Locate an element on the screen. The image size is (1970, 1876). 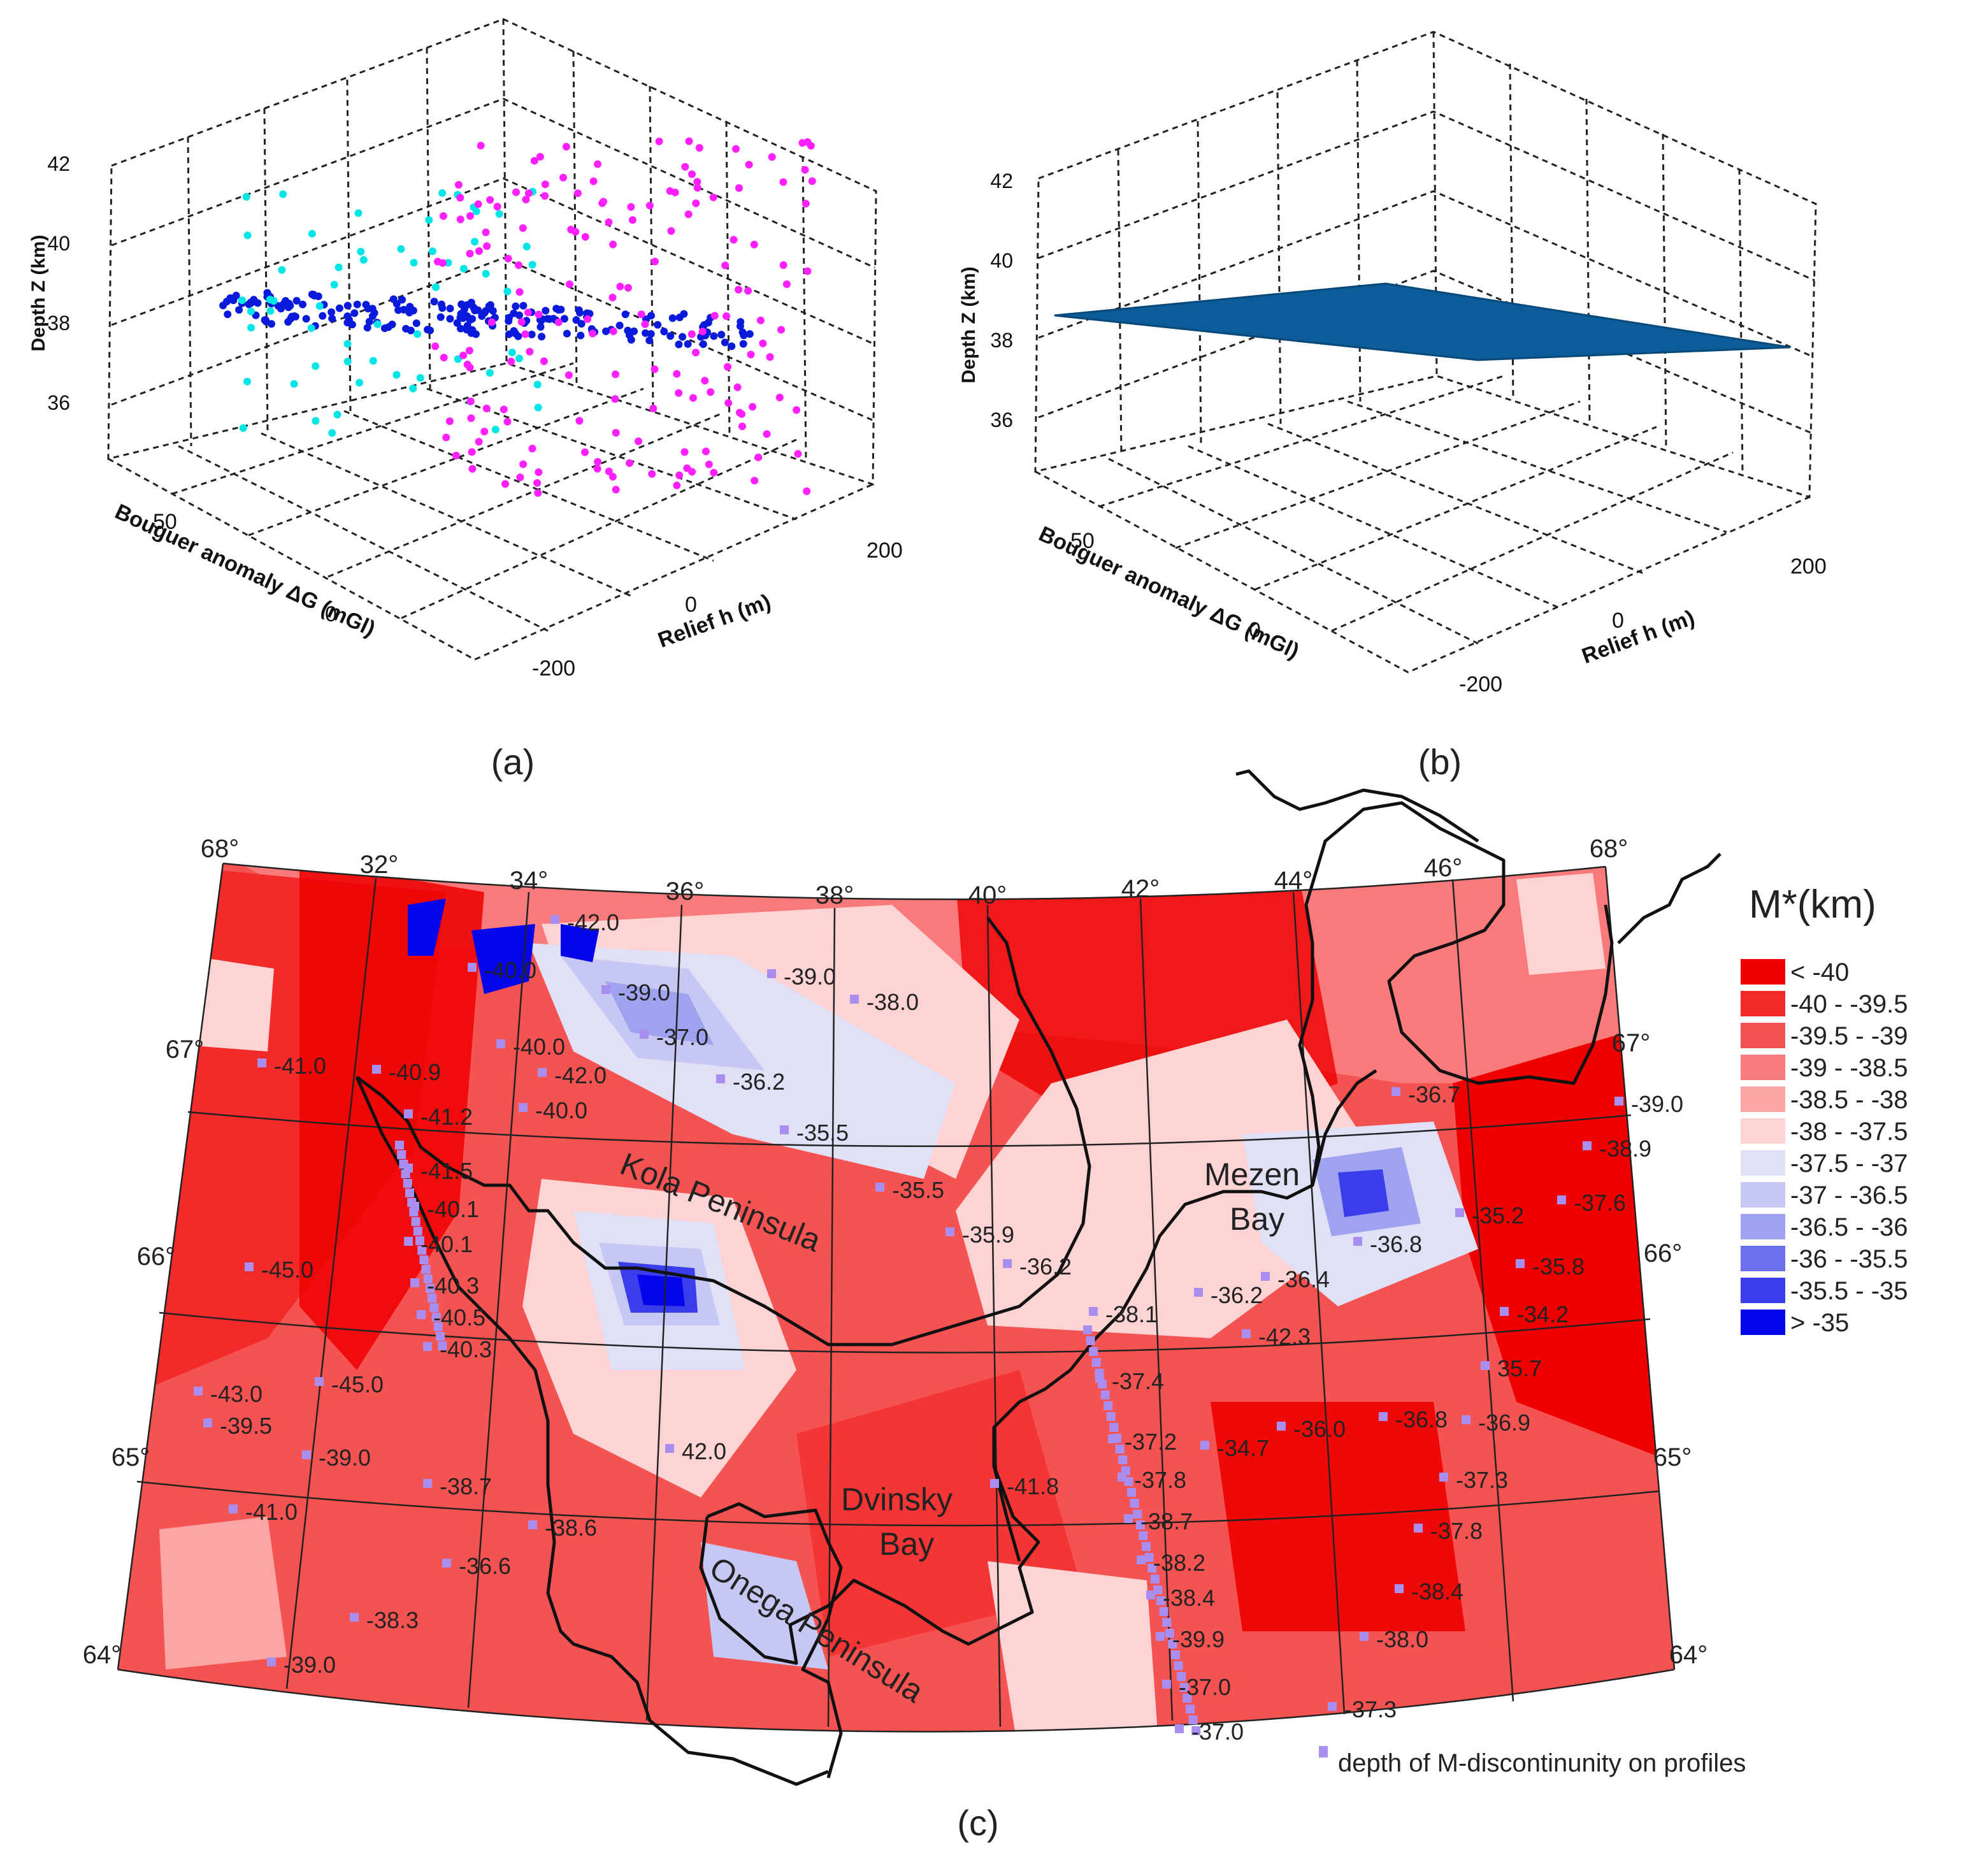
panel-a-ztick-36: 36 is located at coordinates (58, 402).